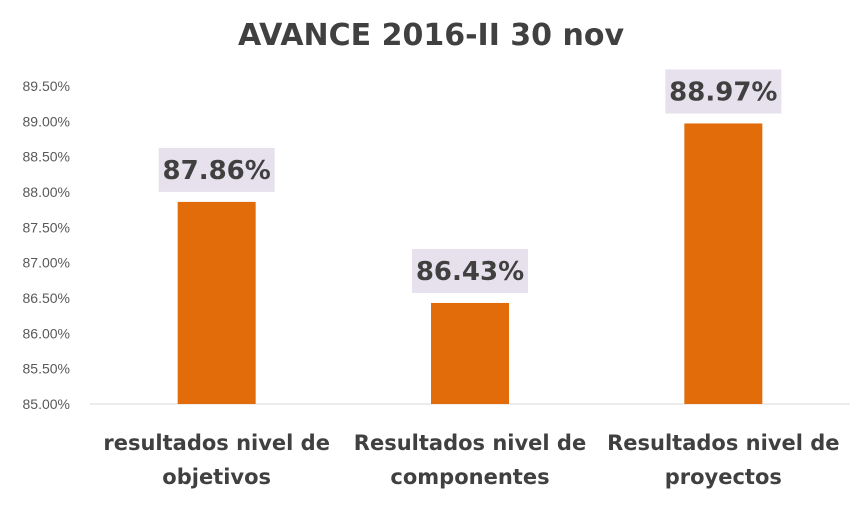 The width and height of the screenshot is (862, 507). Describe the element at coordinates (46, 298) in the screenshot. I see `y-tick-label: 86.50%` at that location.